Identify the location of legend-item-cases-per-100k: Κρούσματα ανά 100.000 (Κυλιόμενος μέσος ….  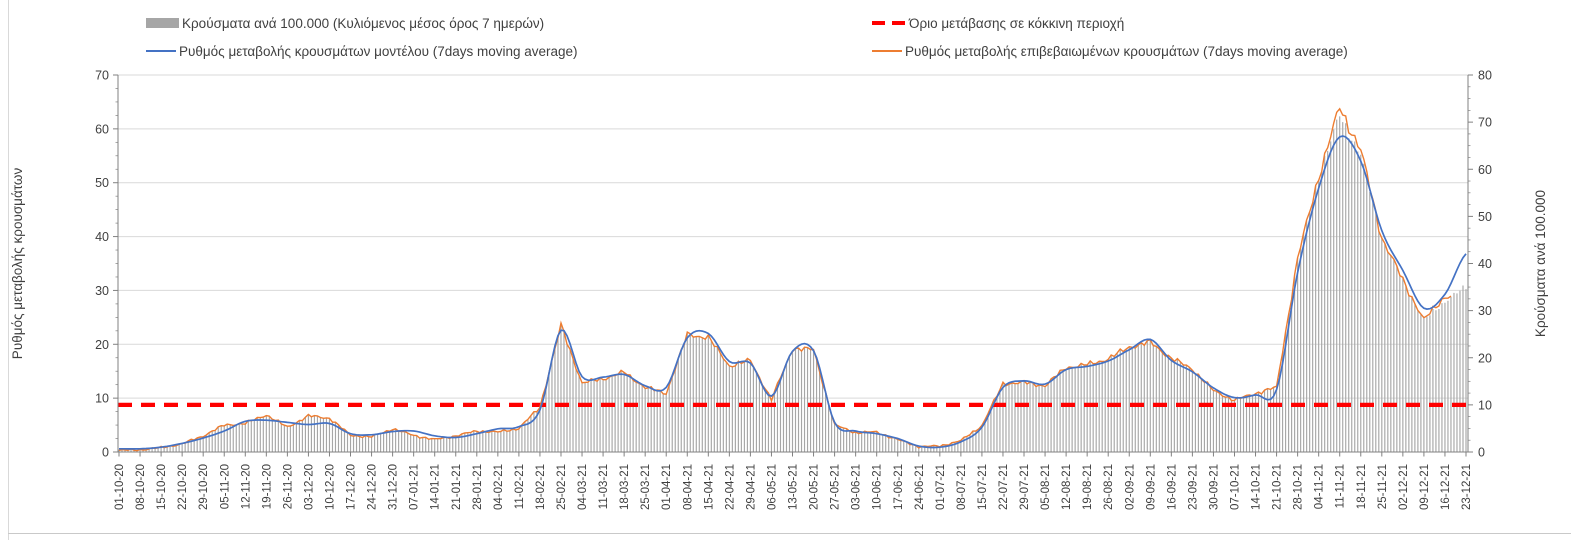
(345, 23).